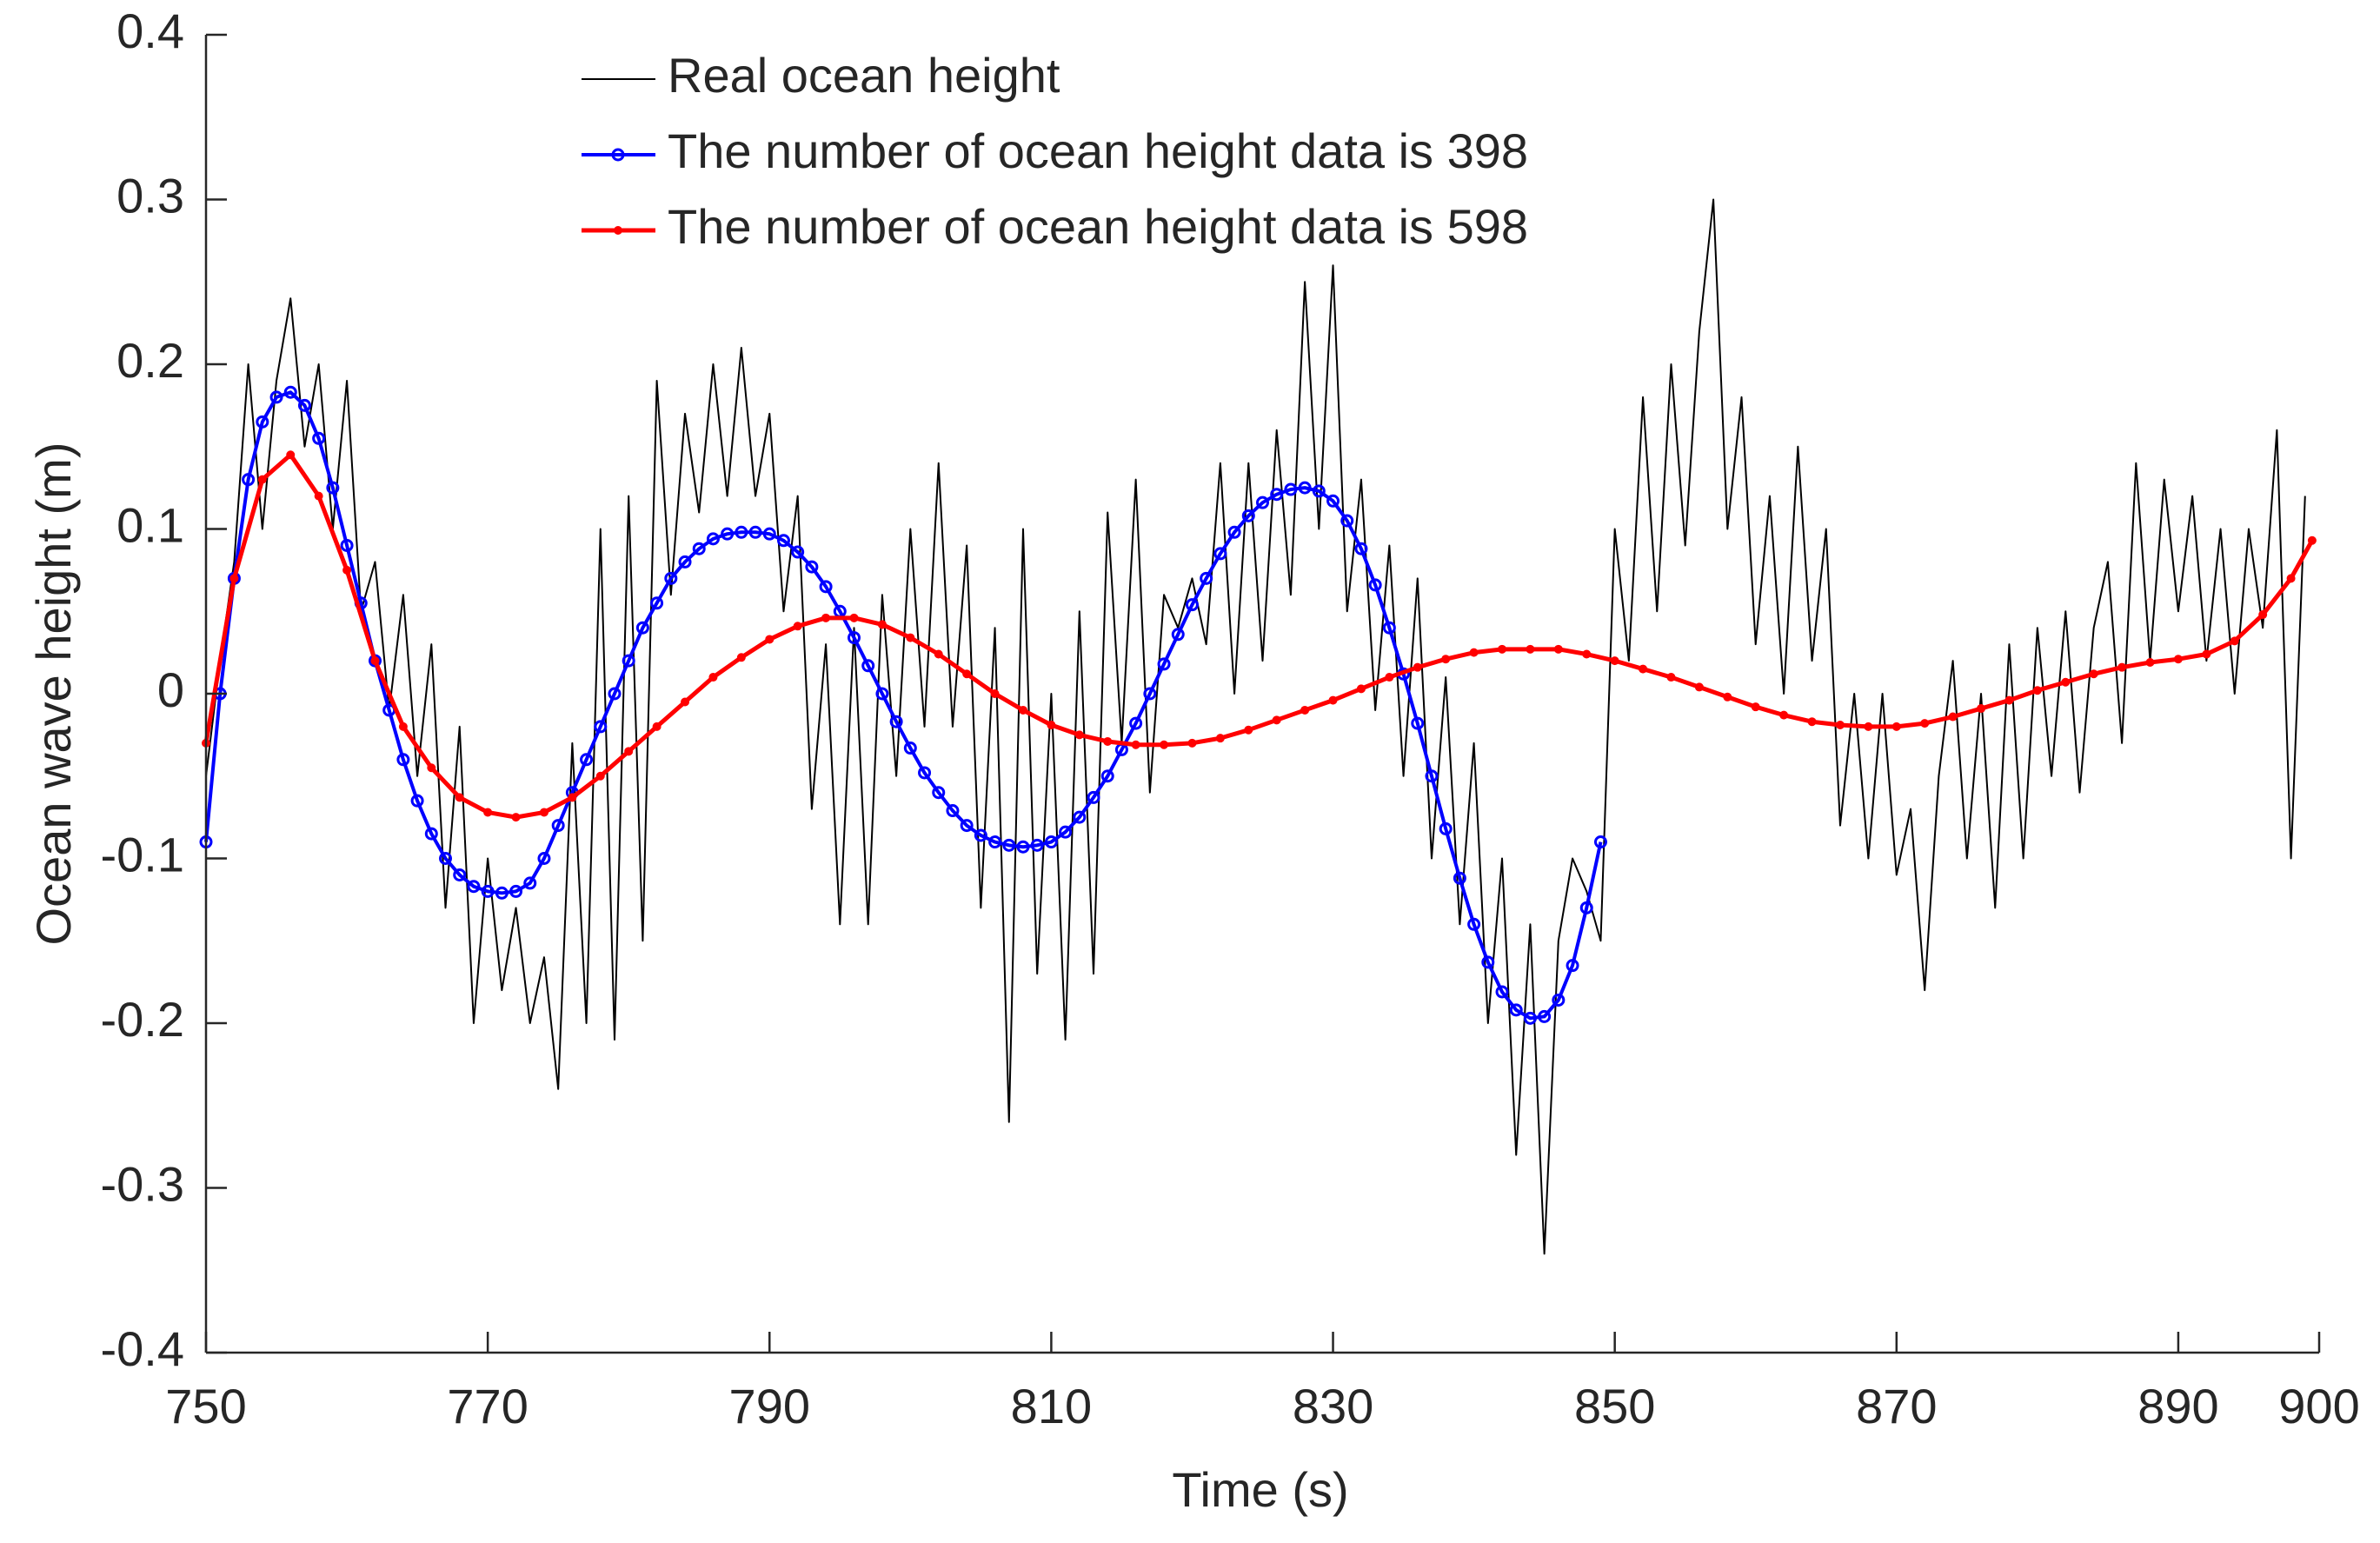  I want to click on y-tick-label: 0.3, so click(150, 195).